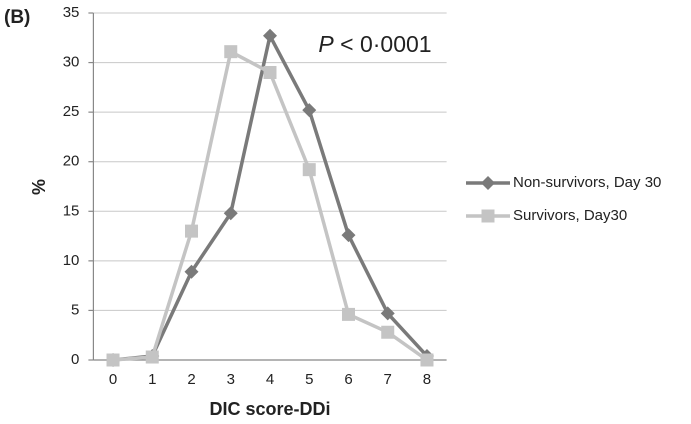 This screenshot has width=691, height=424. I want to click on y-tick-label: 20, so click(71, 161).